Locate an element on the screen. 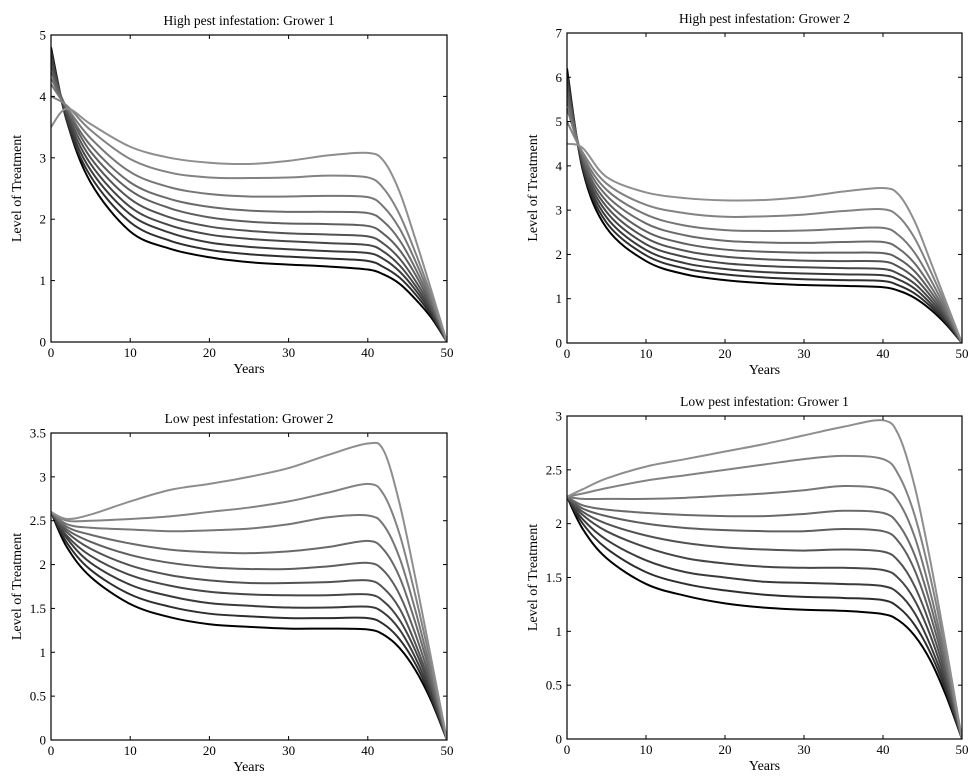 This screenshot has height=781, width=975. chart-title: High pest infestation: Grower 2 is located at coordinates (764, 18).